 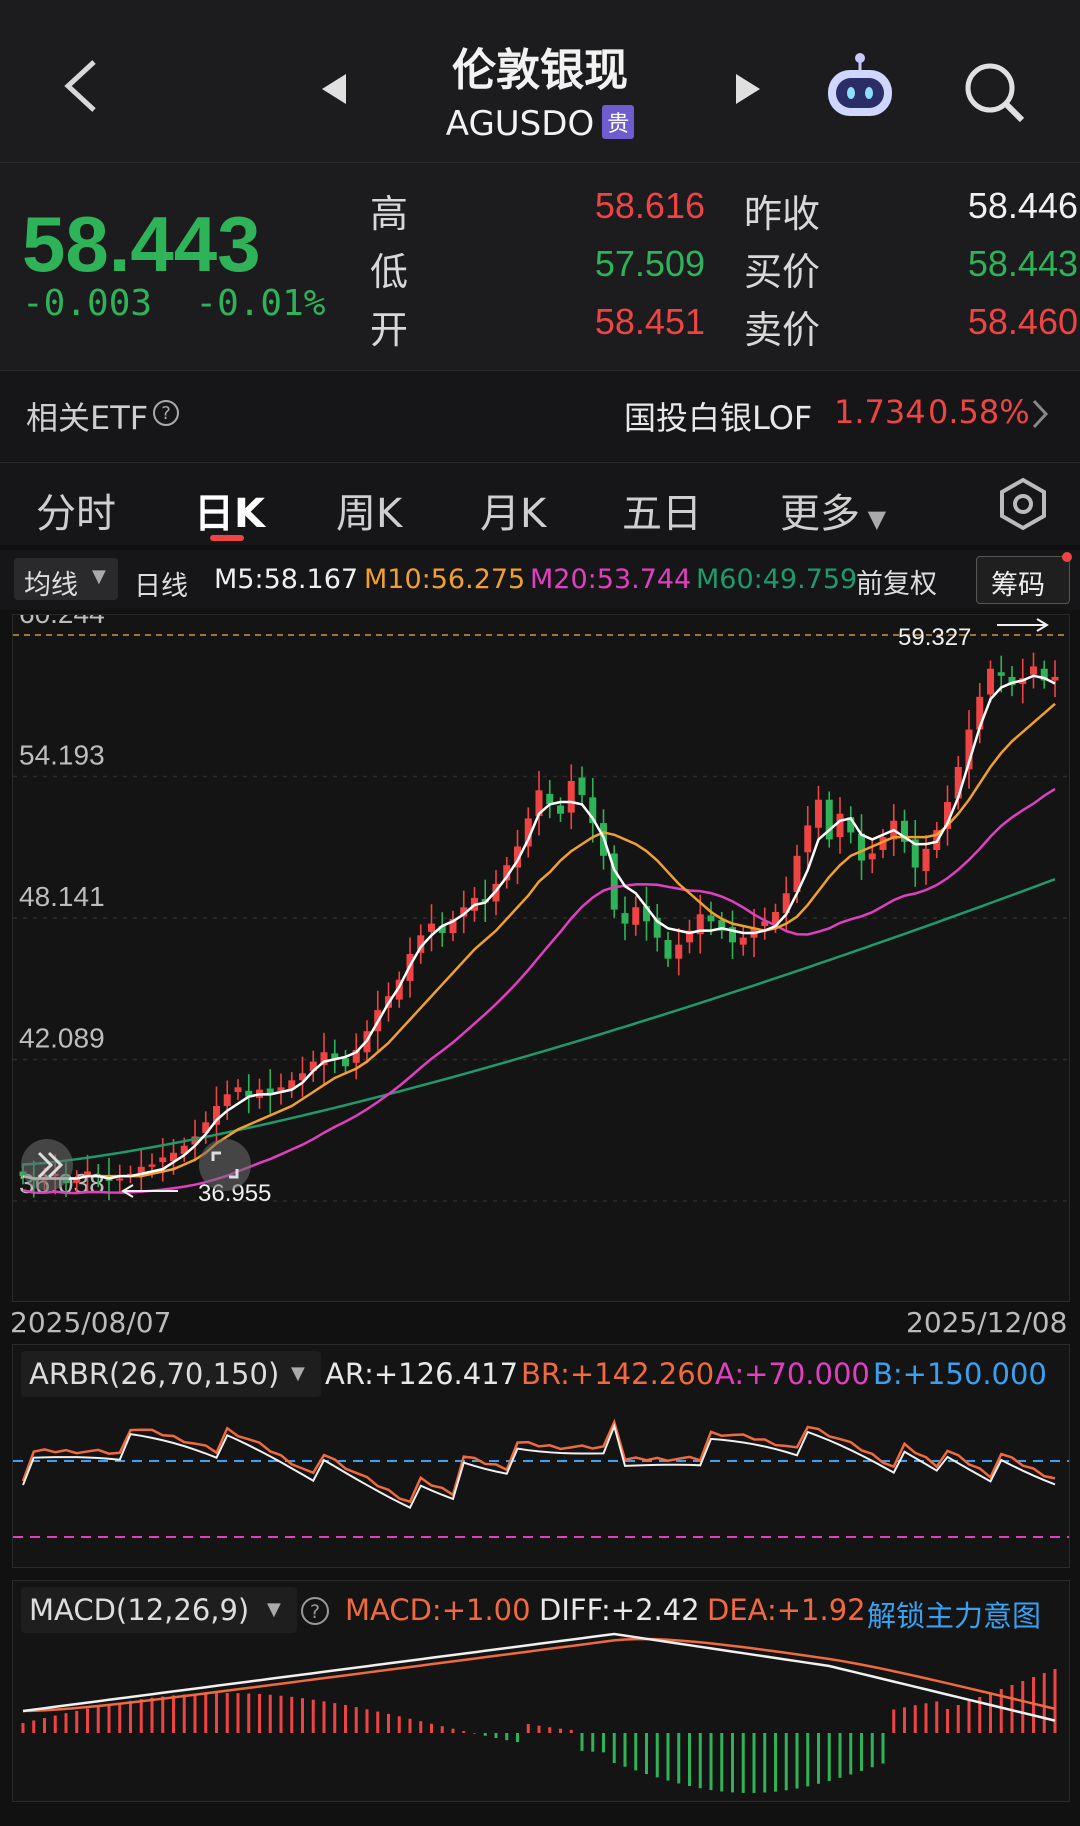 I want to click on fullscreen-button, so click(x=225, y=1165).